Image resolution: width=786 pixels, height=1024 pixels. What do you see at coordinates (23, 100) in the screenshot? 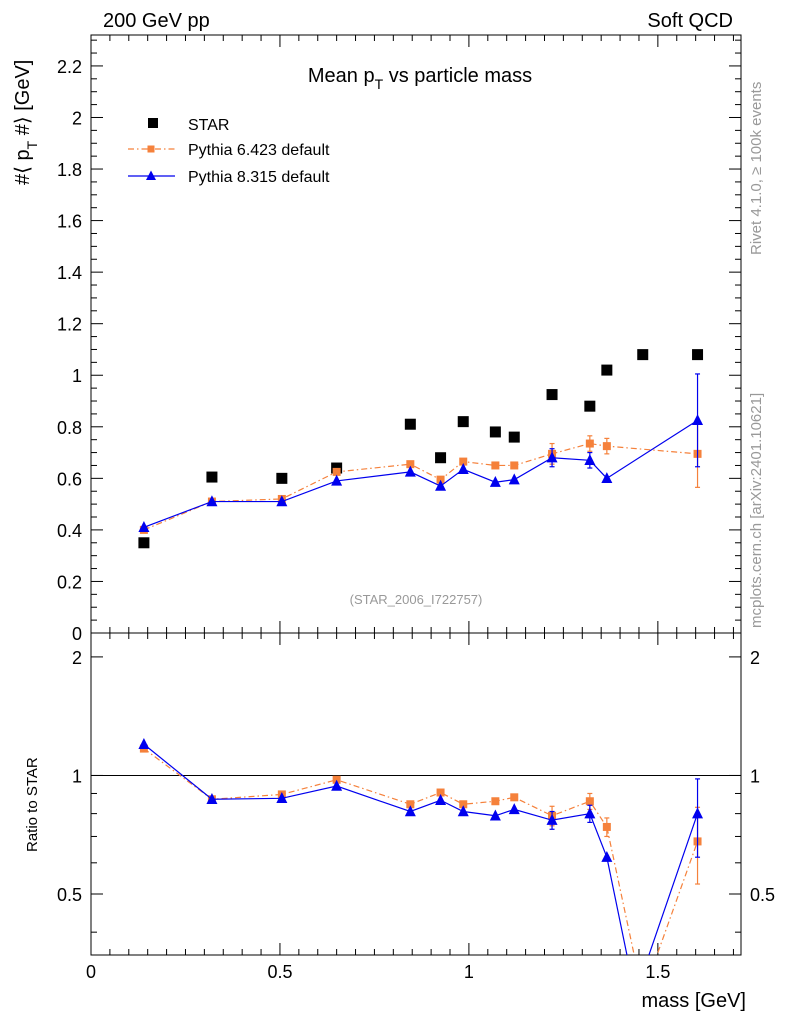
I see `y-axis-label-b: #⟩ [GeV]` at bounding box center [23, 100].